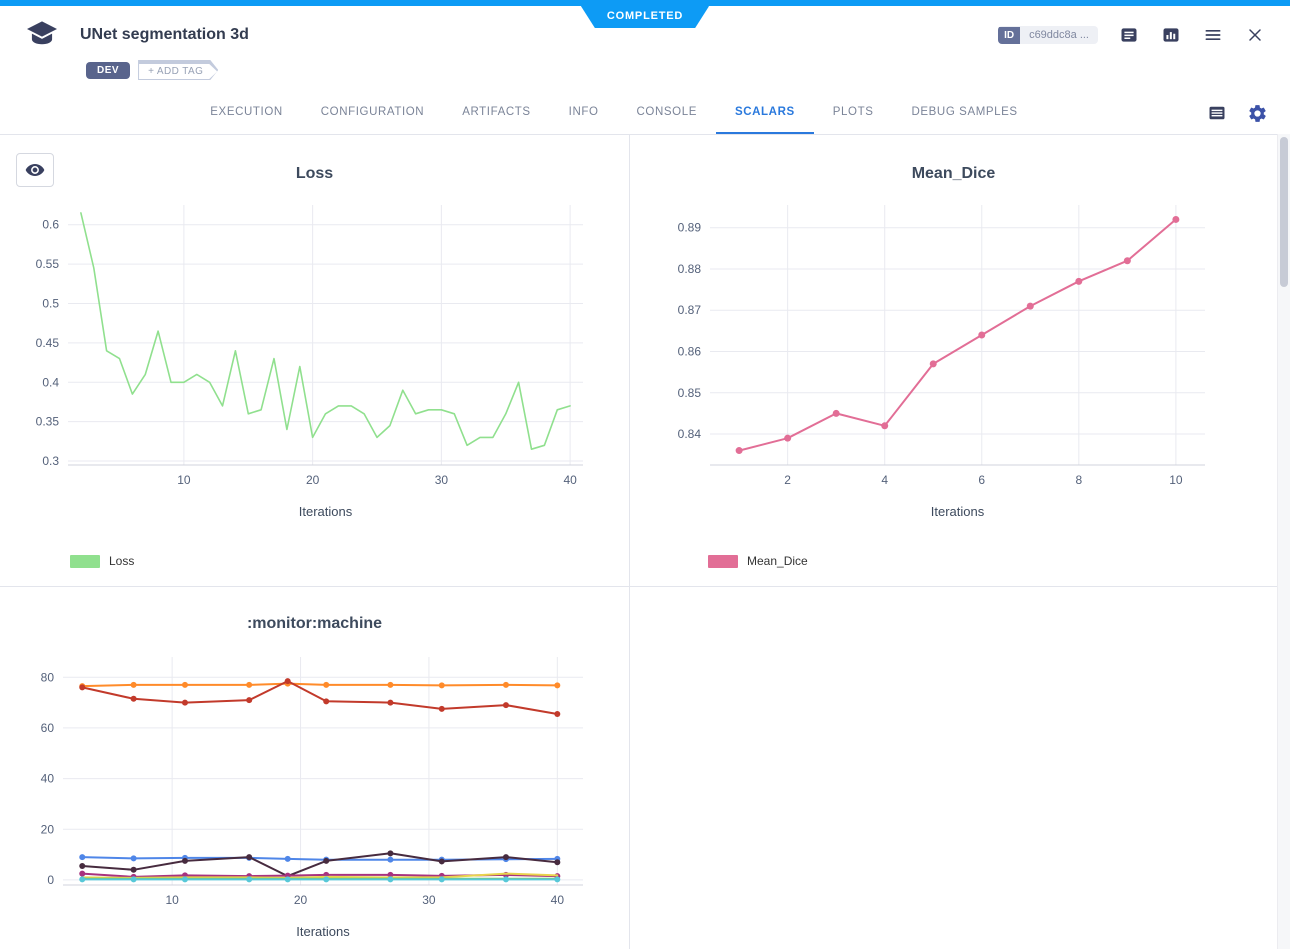 The width and height of the screenshot is (1290, 949). I want to click on details-panel-button, so click(1129, 35).